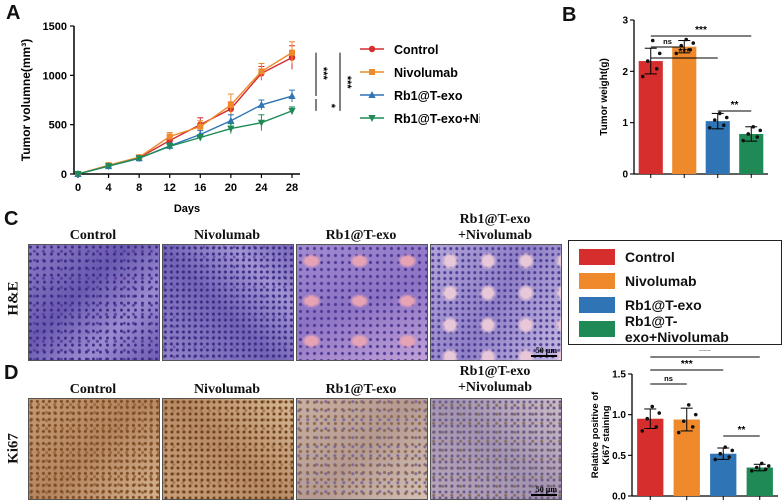 This screenshot has height=503, width=784. I want to click on ki67-image-rb1, so click(362, 449).